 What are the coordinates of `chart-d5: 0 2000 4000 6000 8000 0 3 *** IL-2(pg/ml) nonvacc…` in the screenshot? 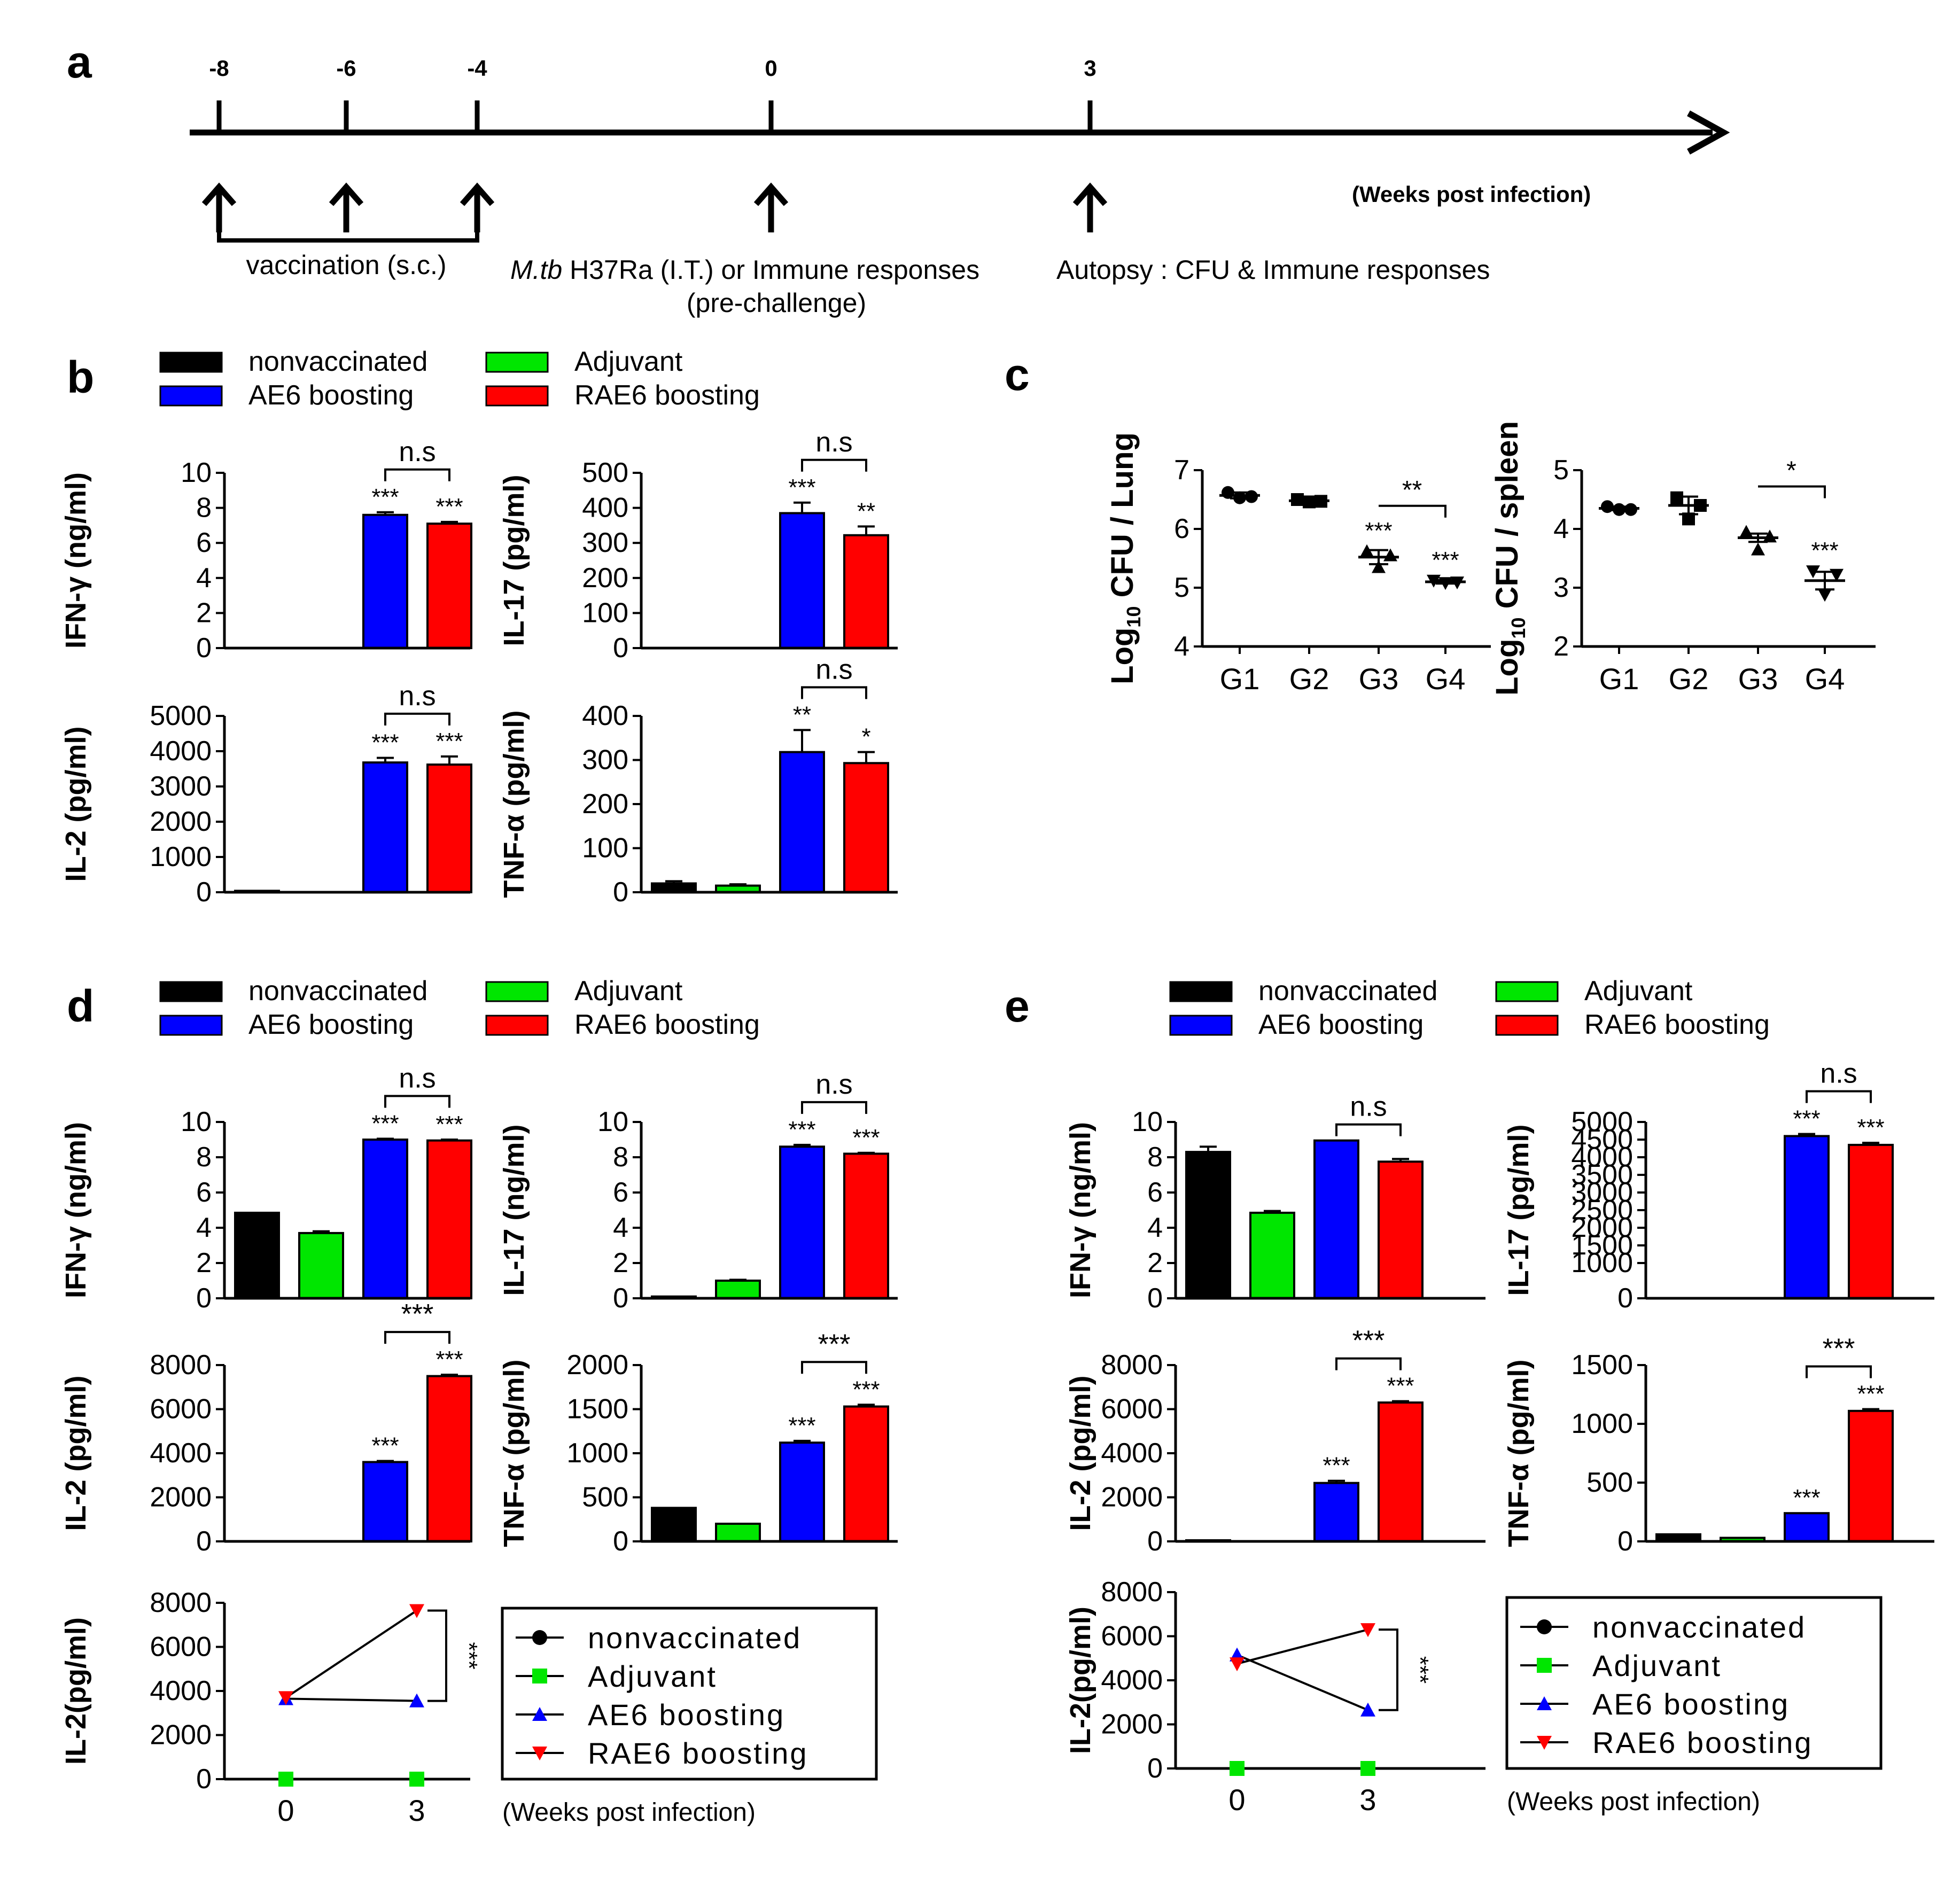 It's located at (469, 1707).